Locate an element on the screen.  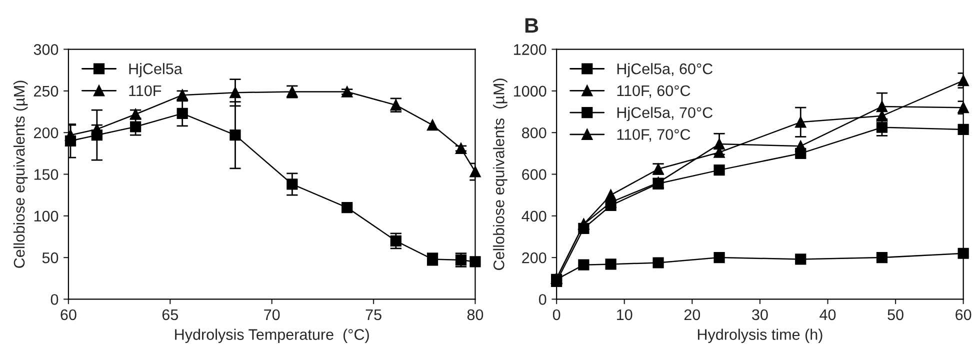
y-tick-label: 400 is located at coordinates (534, 216).